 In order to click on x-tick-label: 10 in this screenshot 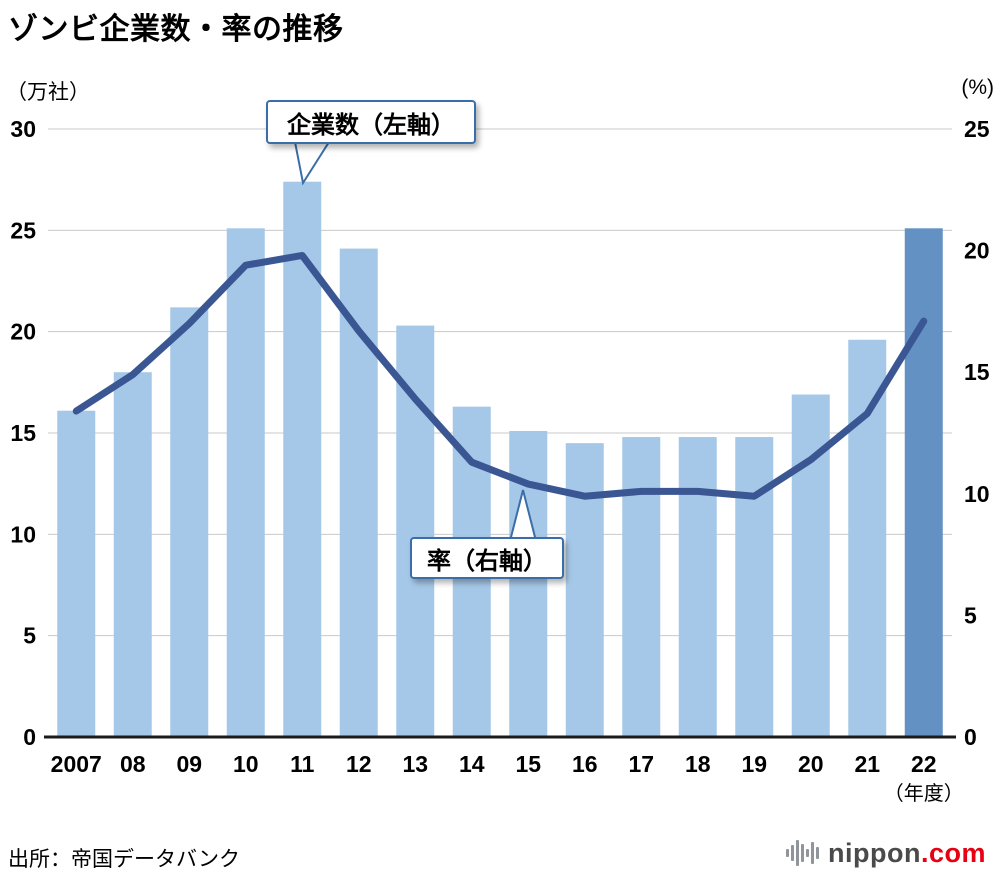, I will do `click(246, 764)`.